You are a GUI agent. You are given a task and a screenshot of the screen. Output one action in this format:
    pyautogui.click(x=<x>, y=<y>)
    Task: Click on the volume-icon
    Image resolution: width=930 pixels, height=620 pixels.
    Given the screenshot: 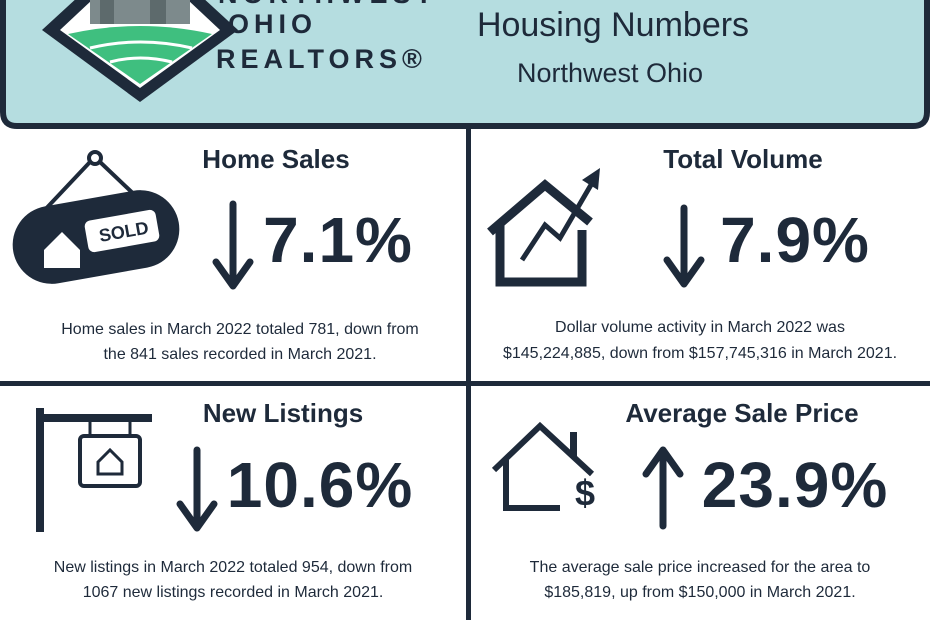 What is the action you would take?
    pyautogui.click(x=543, y=227)
    